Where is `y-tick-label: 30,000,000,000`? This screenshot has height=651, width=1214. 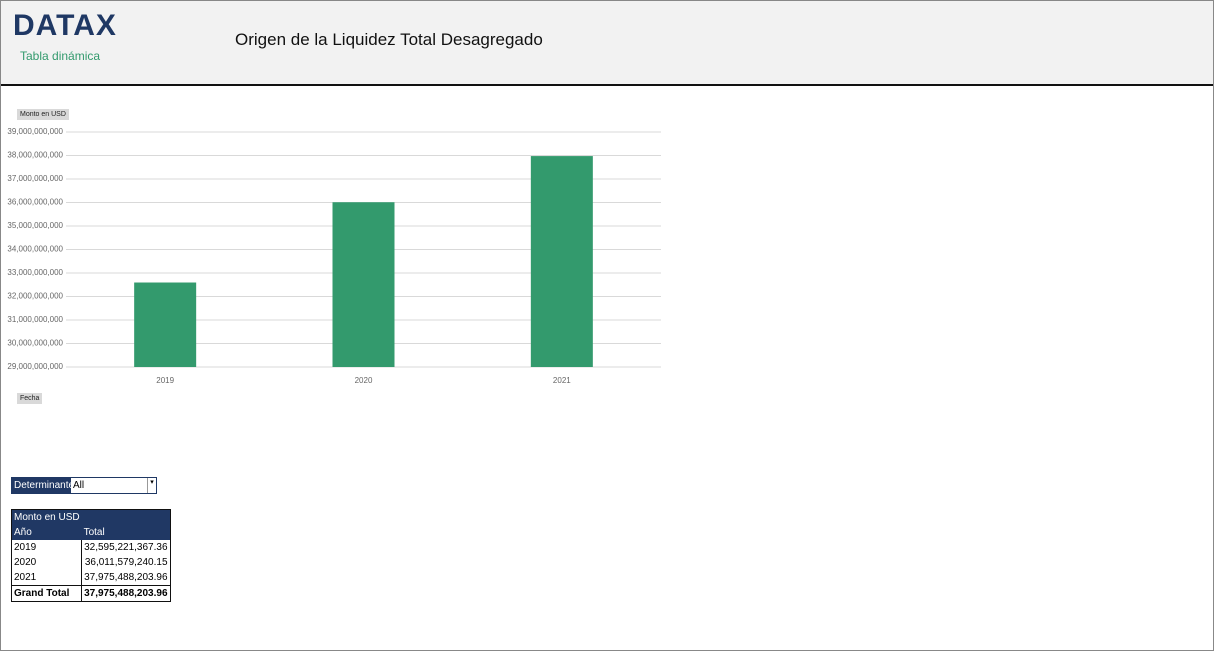 y-tick-label: 30,000,000,000 is located at coordinates (35, 343).